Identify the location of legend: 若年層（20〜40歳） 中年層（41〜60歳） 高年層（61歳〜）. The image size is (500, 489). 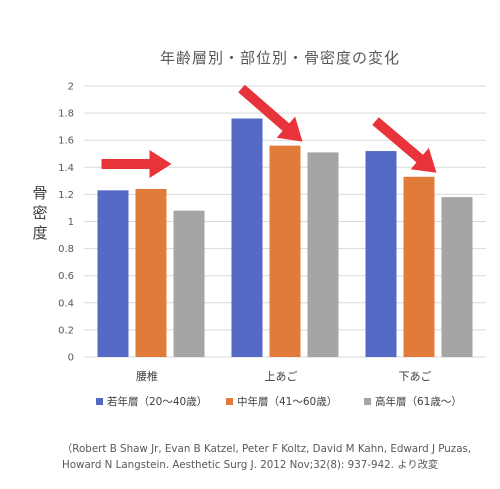
(279, 401).